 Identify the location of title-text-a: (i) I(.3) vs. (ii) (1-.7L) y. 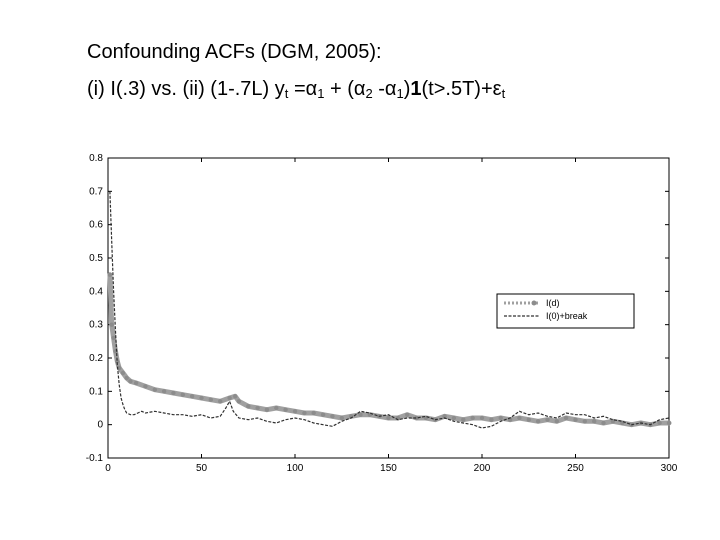
(186, 89).